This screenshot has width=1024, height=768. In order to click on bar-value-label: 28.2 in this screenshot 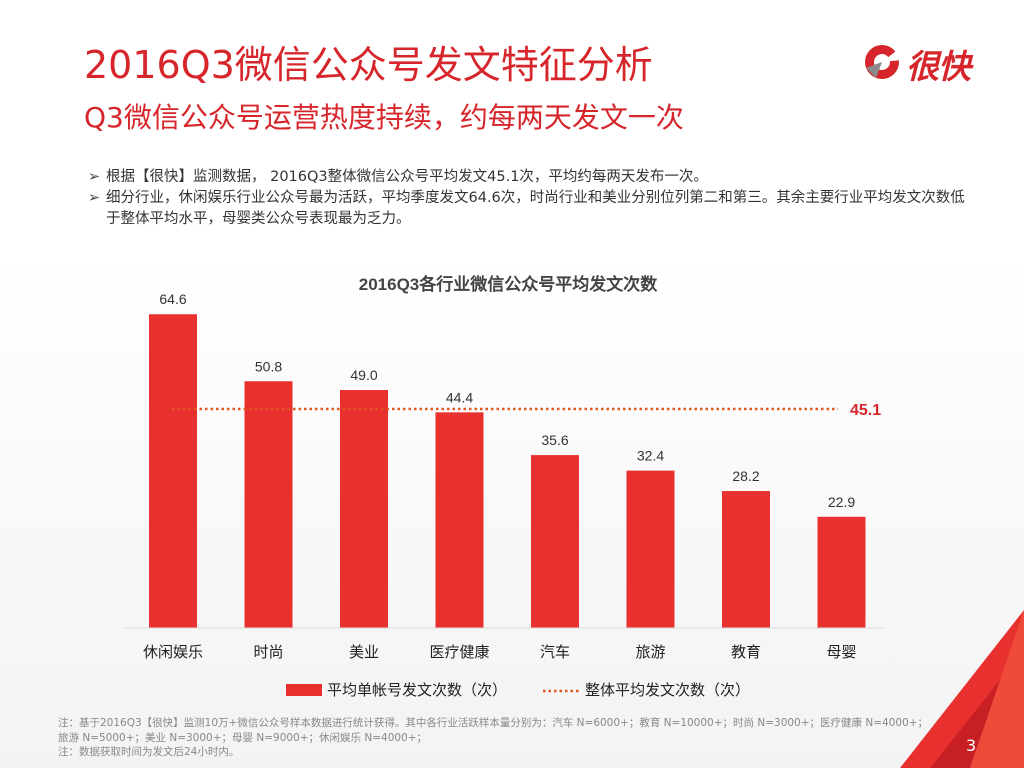, I will do `click(745, 476)`.